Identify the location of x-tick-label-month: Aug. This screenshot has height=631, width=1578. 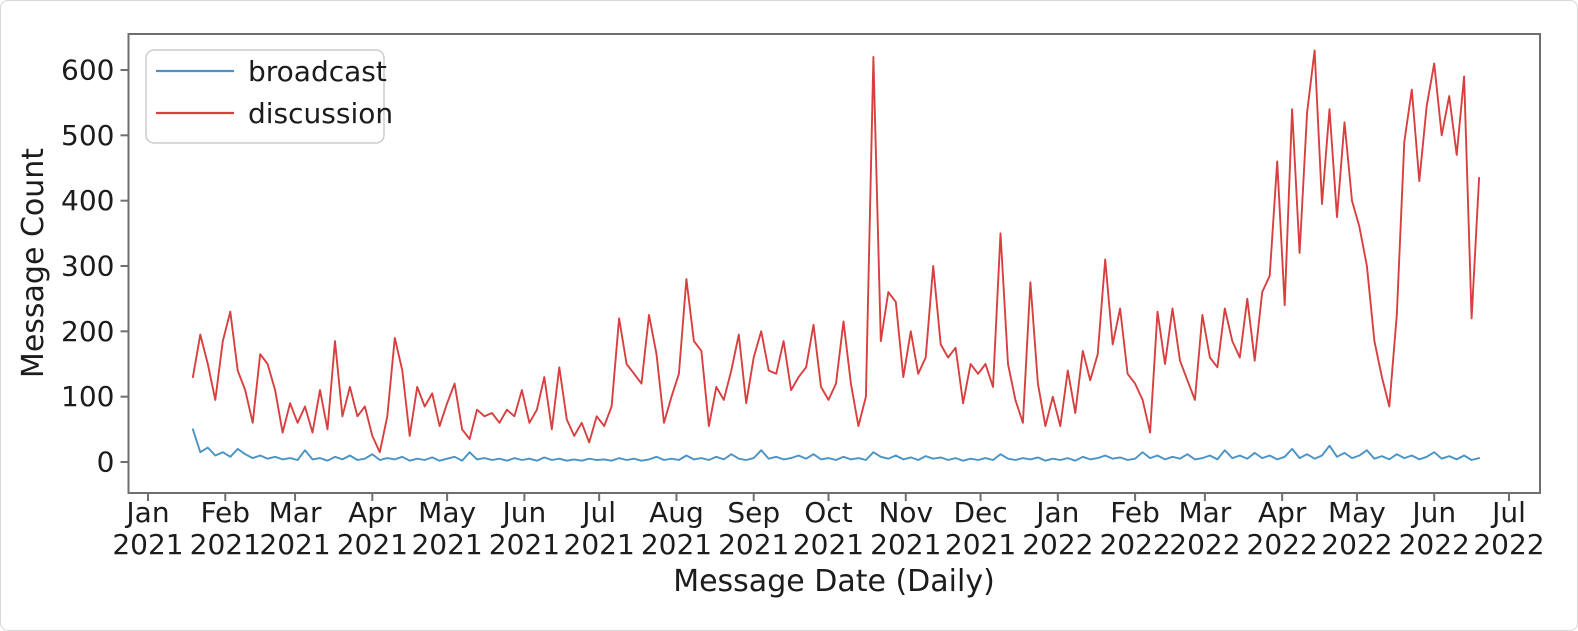
(676, 512).